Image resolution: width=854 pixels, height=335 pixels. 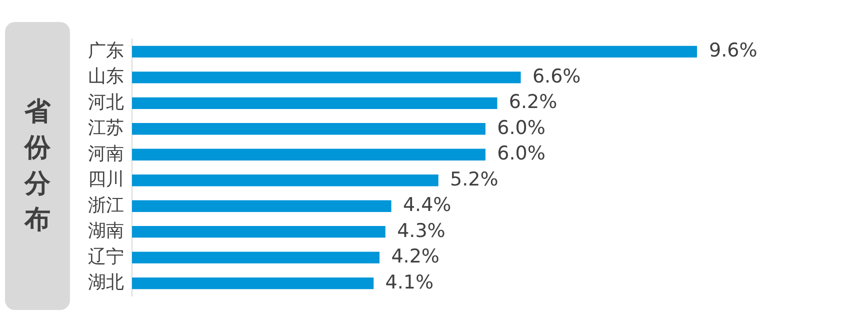 What do you see at coordinates (106, 282) in the screenshot?
I see `y-tick-label: 湖北` at bounding box center [106, 282].